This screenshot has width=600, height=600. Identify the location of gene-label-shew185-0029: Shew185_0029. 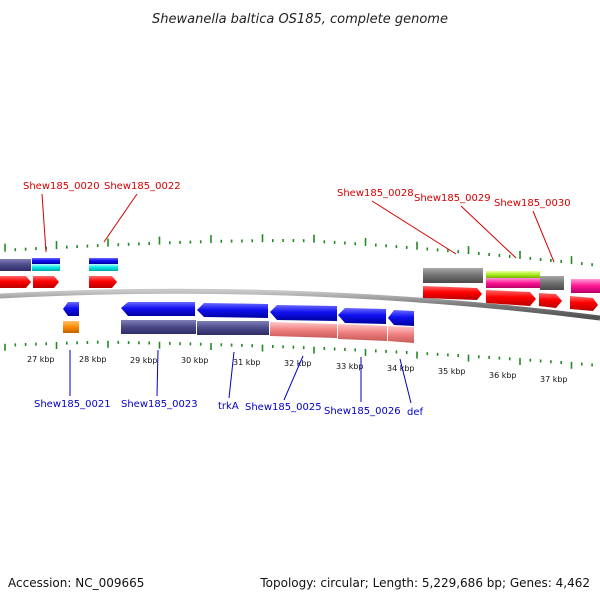
(452, 198).